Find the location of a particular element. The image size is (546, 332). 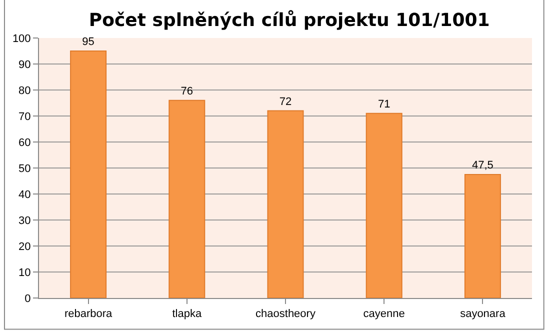

x-tick-label: rebarbora is located at coordinates (89, 314).